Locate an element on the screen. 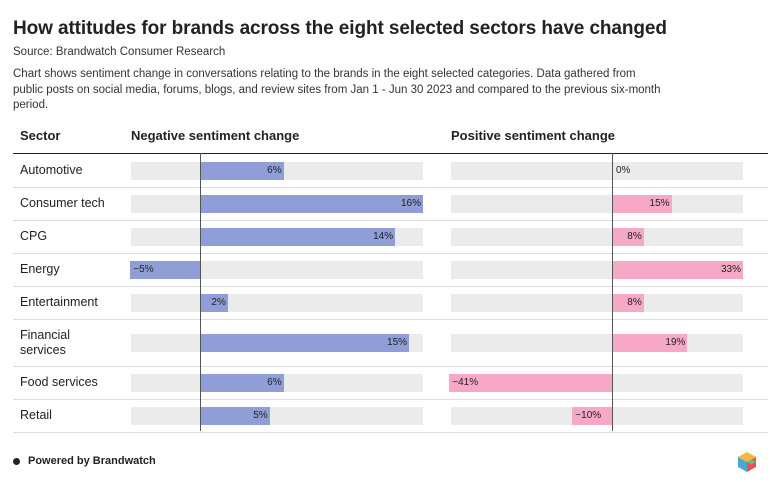 The height and width of the screenshot is (482, 780). table-row: Financial services 15% 19% is located at coordinates (390, 343).